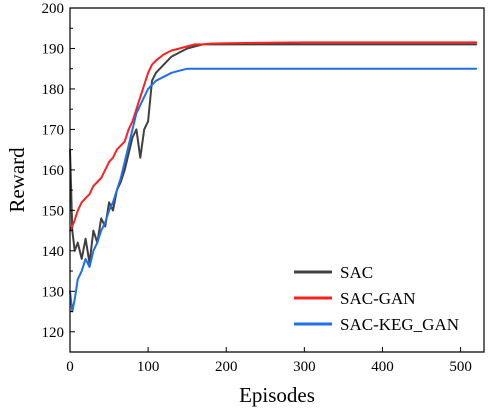  What do you see at coordinates (277, 395) in the screenshot?
I see `x-axis-label: Episodes` at bounding box center [277, 395].